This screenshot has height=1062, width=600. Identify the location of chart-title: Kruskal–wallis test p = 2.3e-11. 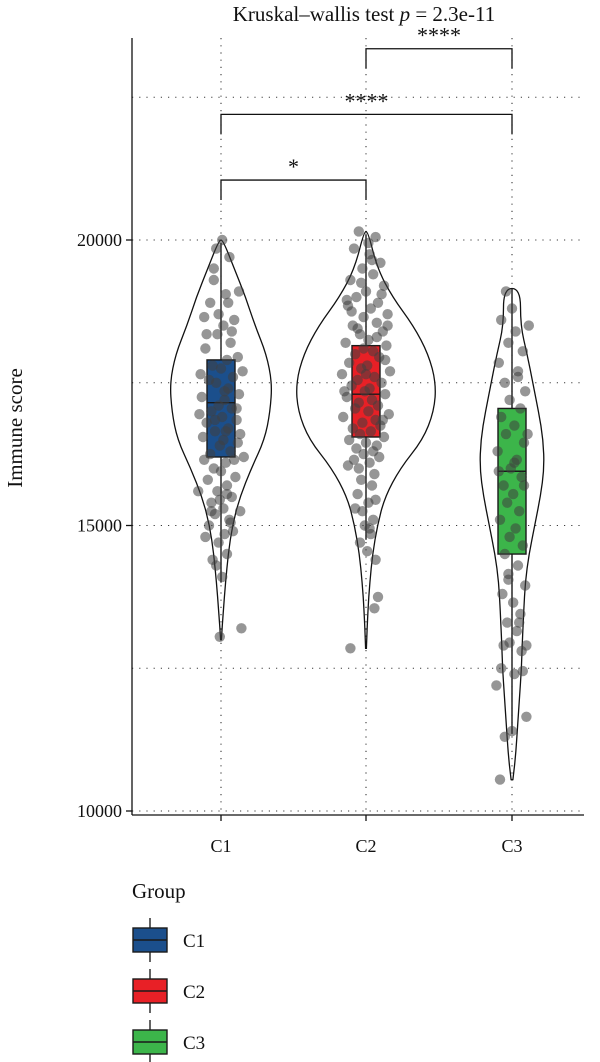
(364, 14).